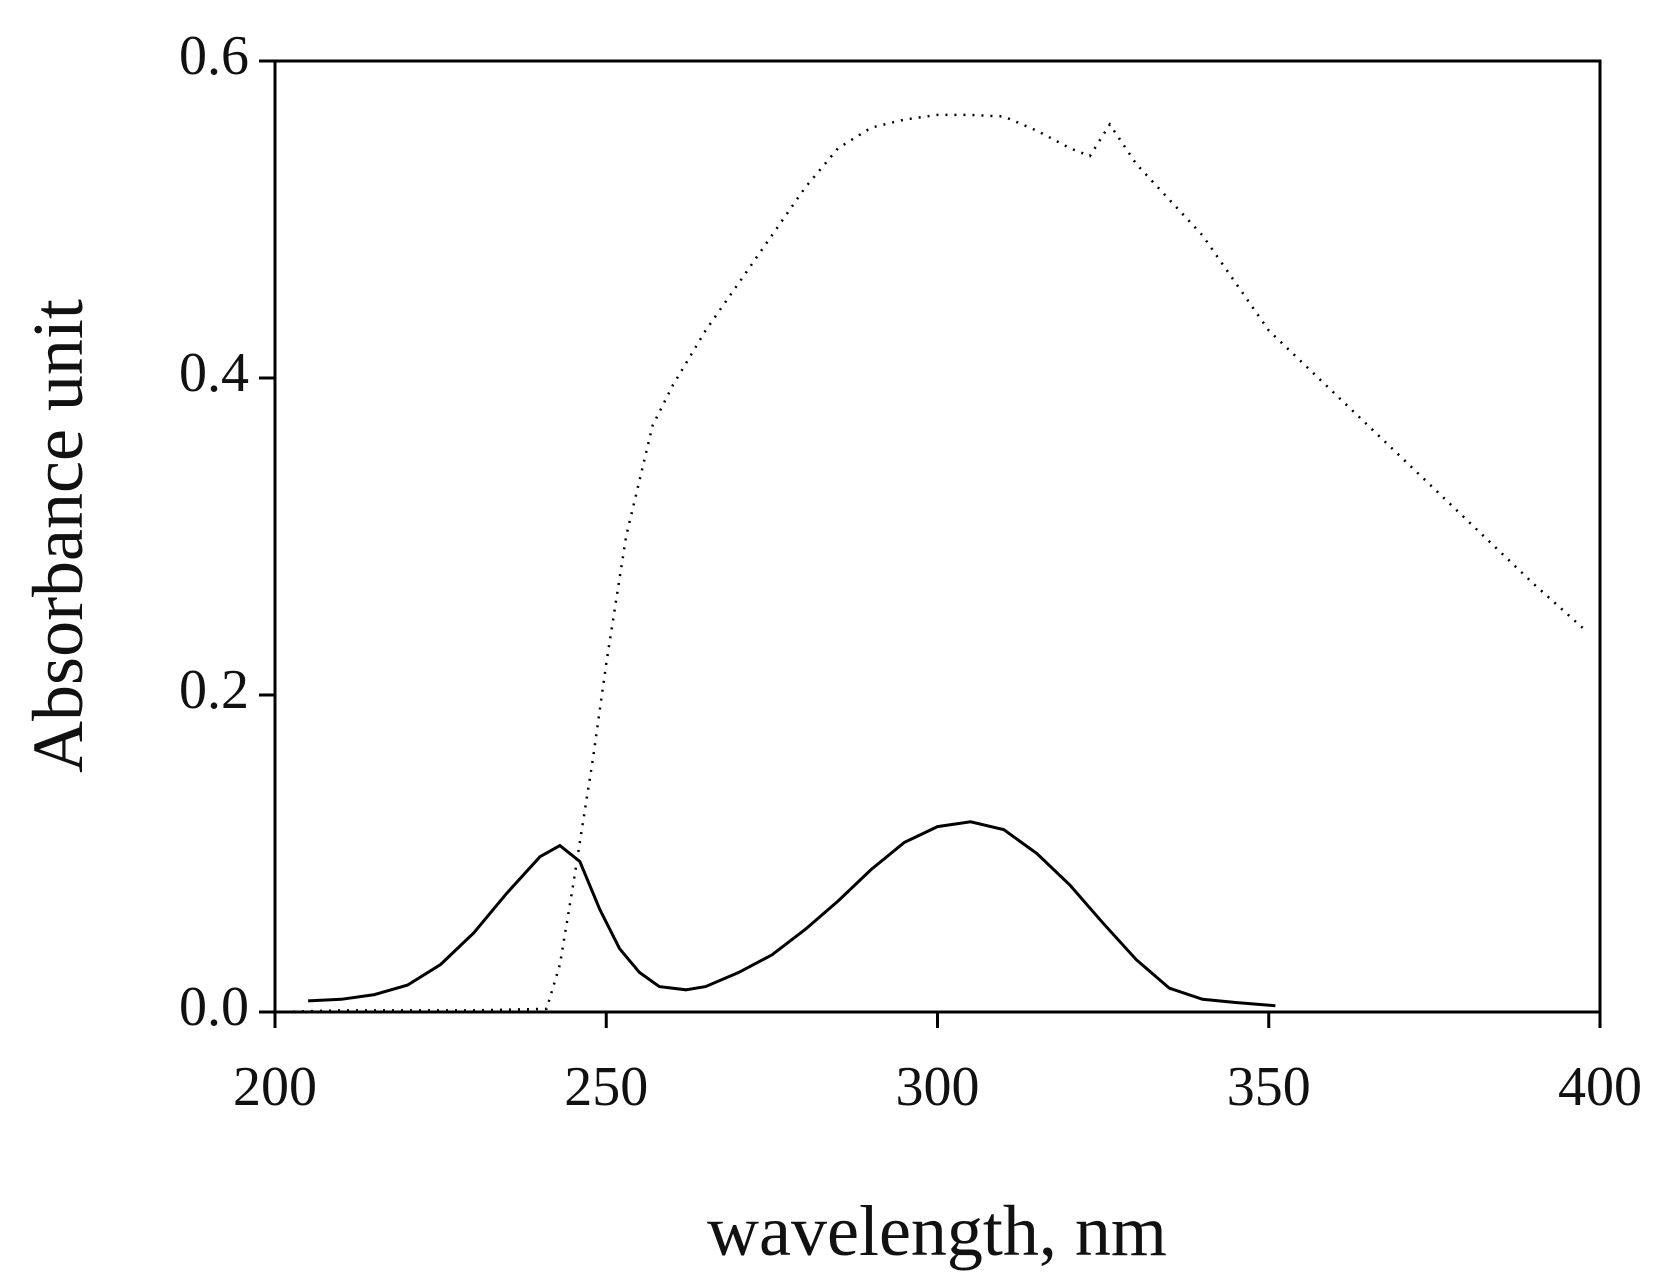 This screenshot has width=1662, height=1284. Describe the element at coordinates (214, 373) in the screenshot. I see `y-tick-label: 0.4` at that location.